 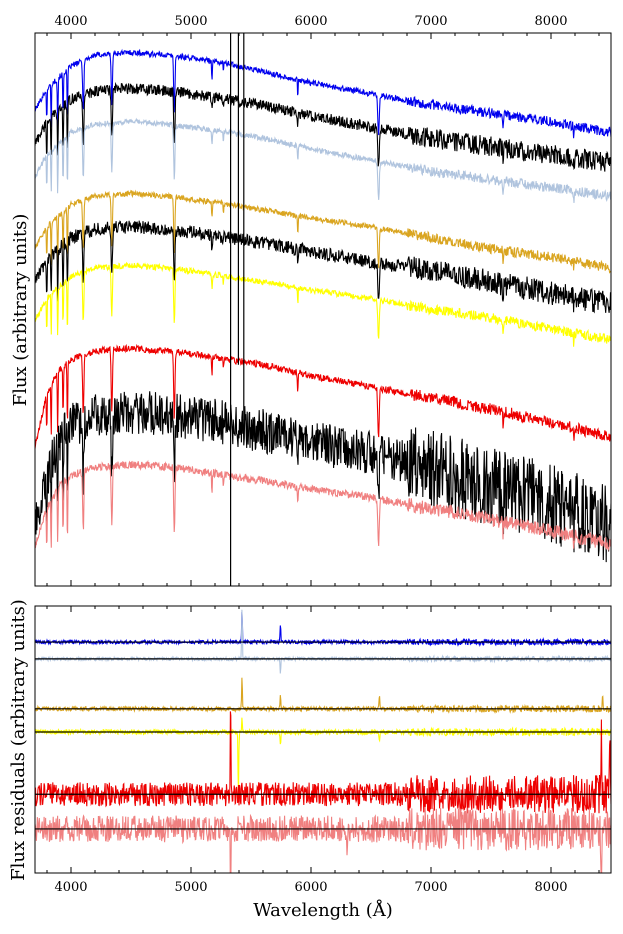 What do you see at coordinates (20, 310) in the screenshot?
I see `spectra-y-axis-label: Flux (arbitrary units)` at bounding box center [20, 310].